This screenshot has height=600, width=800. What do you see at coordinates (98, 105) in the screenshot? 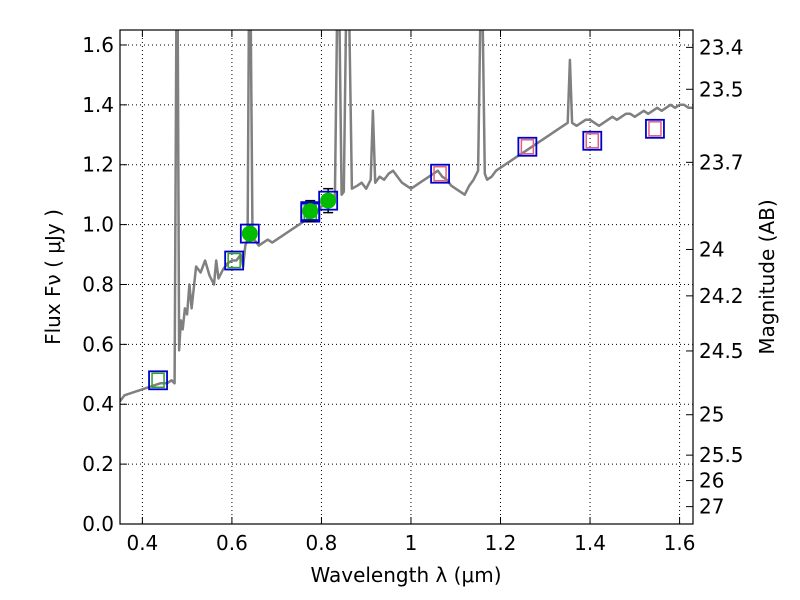
I see `y-tick-label: 1.4` at bounding box center [98, 105].